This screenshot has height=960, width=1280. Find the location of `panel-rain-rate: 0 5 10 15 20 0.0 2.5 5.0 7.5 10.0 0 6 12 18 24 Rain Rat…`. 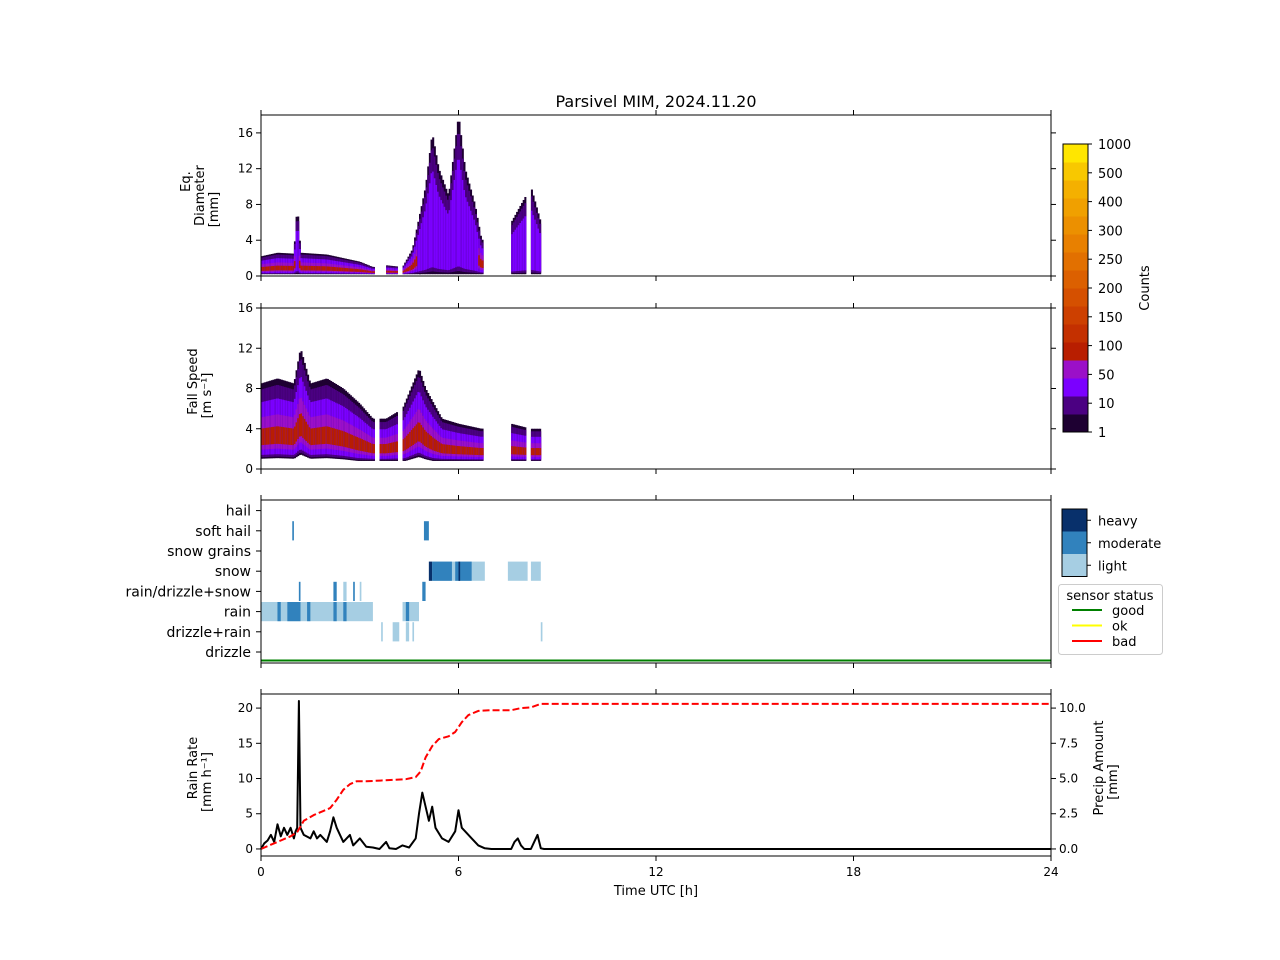

panel-rain-rate: 0 5 10 15 20 0.0 2.5 5.0 7.5 10.0 0 6 12 18 24 Rain Rat… is located at coordinates (653, 784).